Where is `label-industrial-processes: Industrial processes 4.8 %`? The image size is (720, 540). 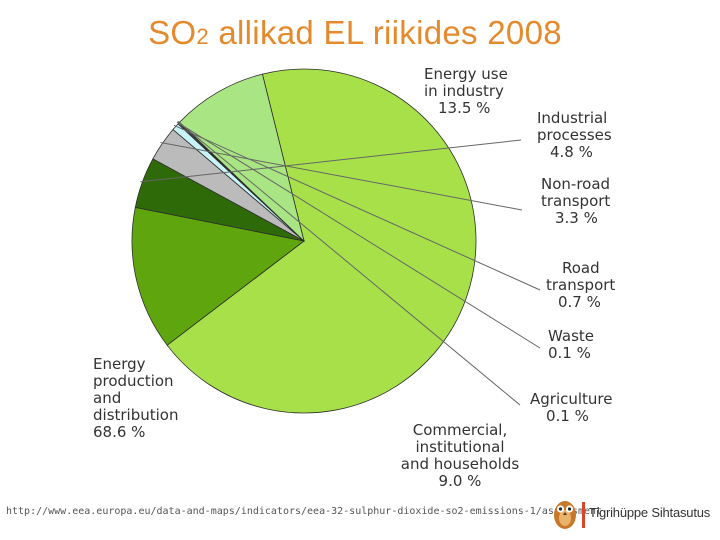
label-industrial-processes: Industrial processes 4.8 % is located at coordinates (574, 135).